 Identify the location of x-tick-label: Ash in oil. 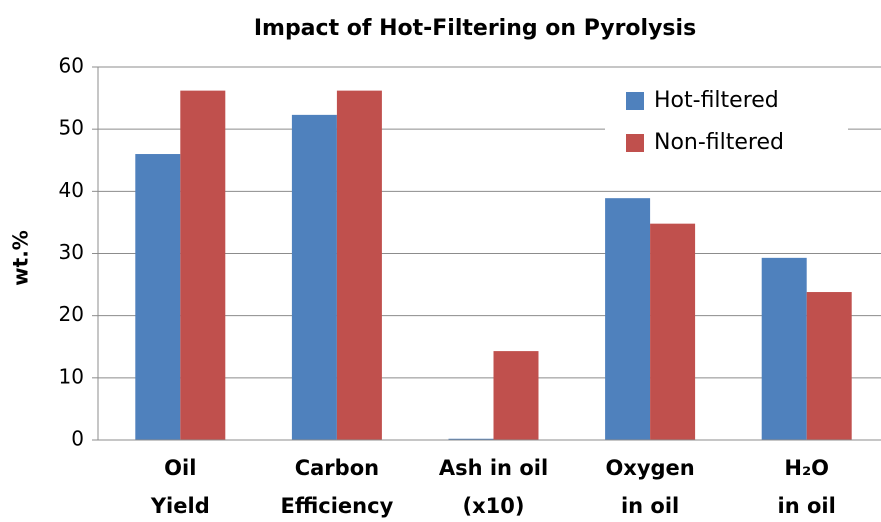
(493, 468).